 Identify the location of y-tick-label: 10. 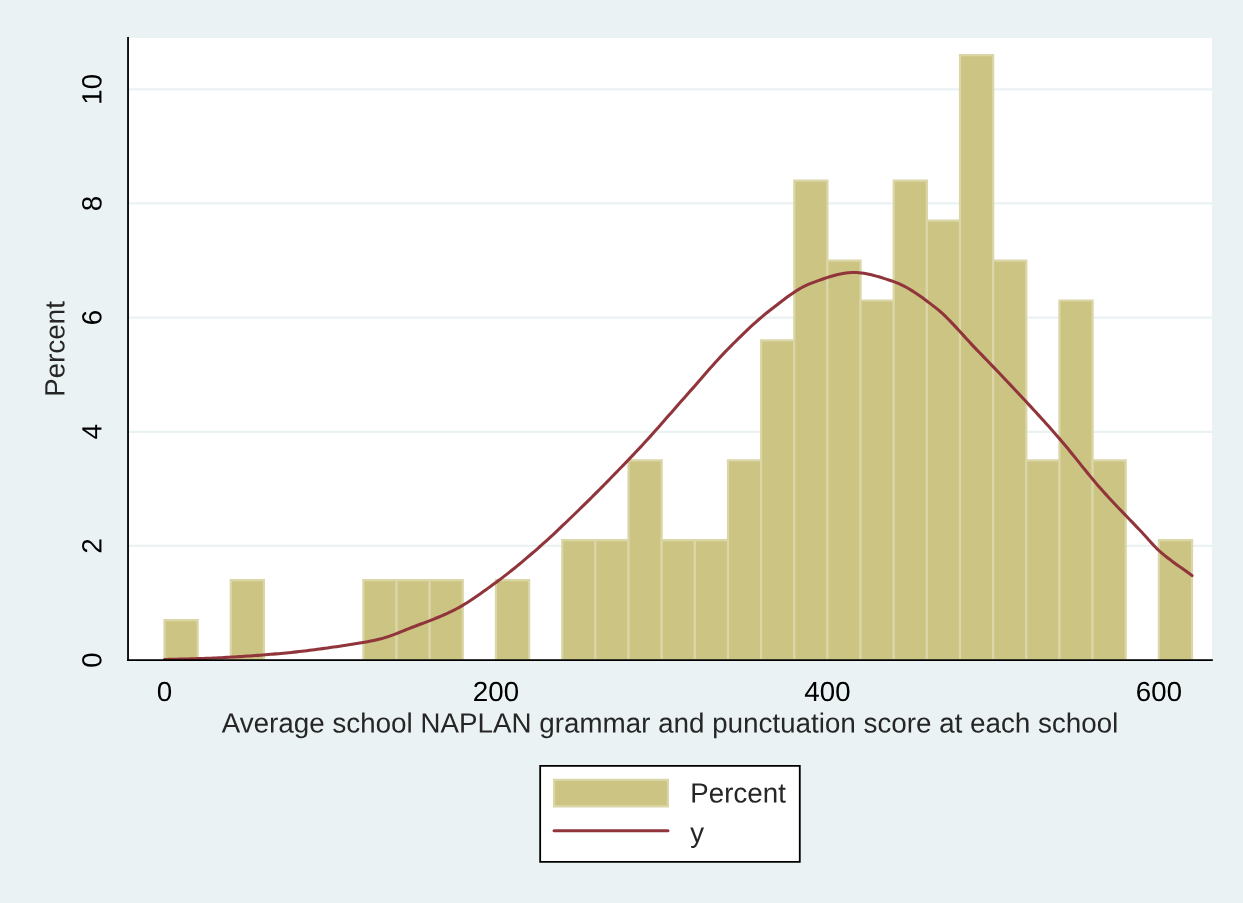
(92, 88).